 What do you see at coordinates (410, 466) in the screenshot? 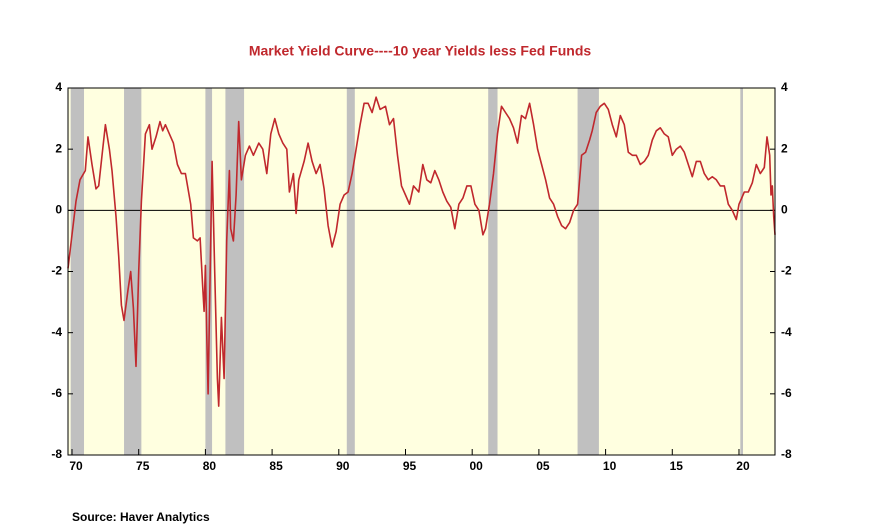
I see `x-tick-label: 95` at bounding box center [410, 466].